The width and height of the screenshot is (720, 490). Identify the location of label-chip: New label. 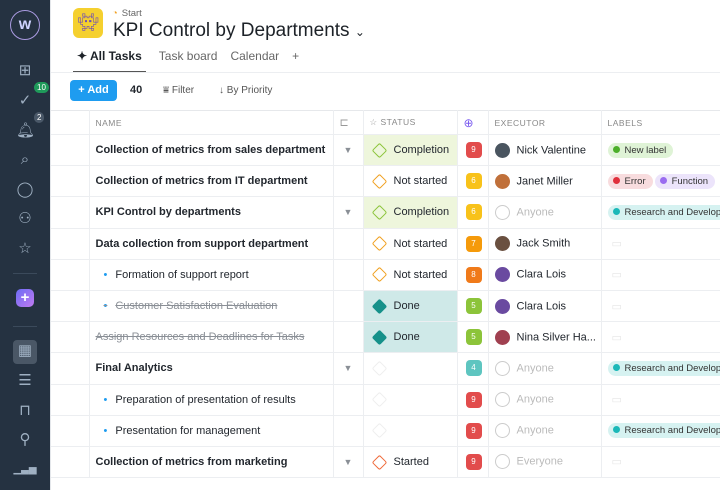
(640, 150).